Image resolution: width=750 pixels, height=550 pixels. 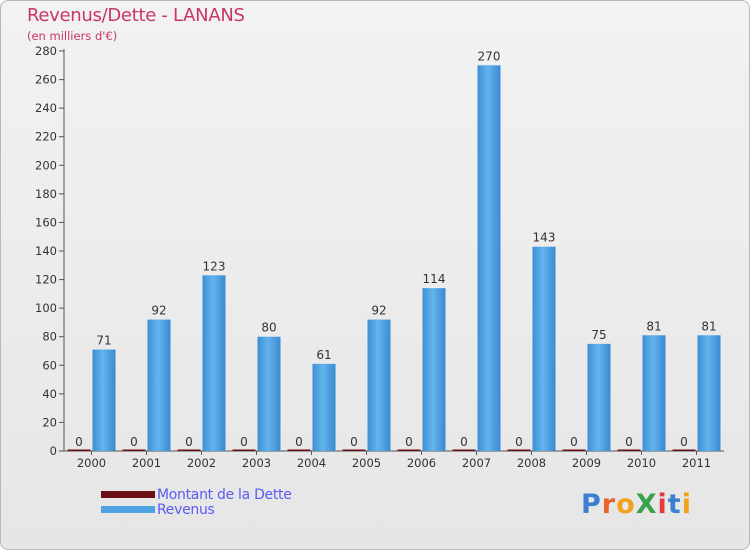 I want to click on y-tick-label: 240, so click(x=46, y=108).